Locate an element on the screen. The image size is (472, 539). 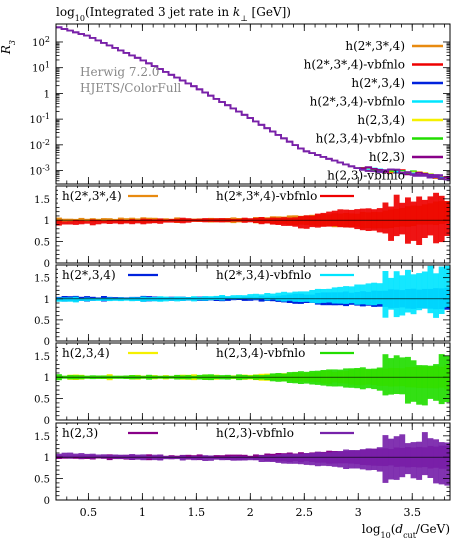
x-tick-label: 2 is located at coordinates (250, 512).